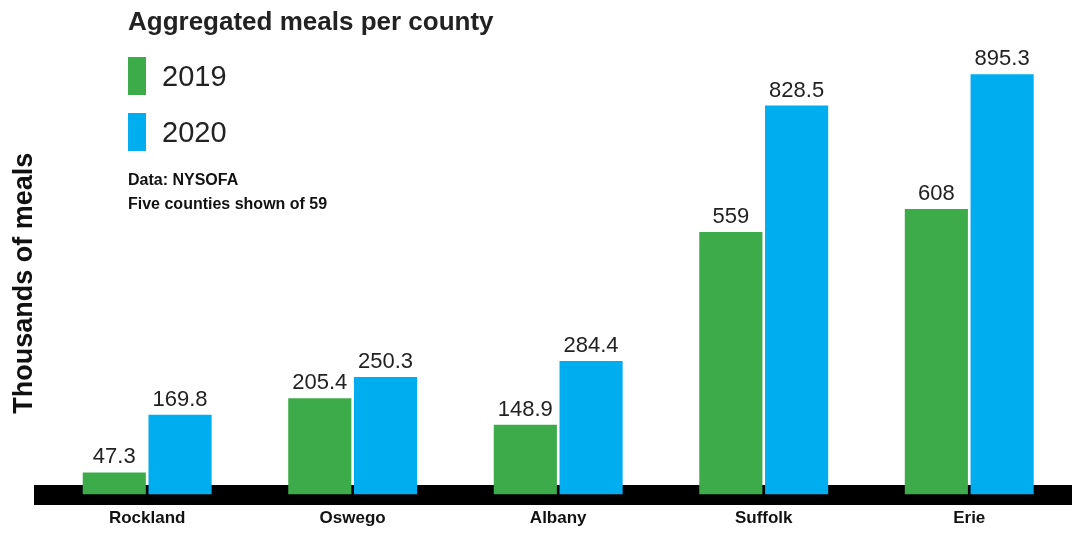  I want to click on x-tick-label: Rockland, so click(147, 518).